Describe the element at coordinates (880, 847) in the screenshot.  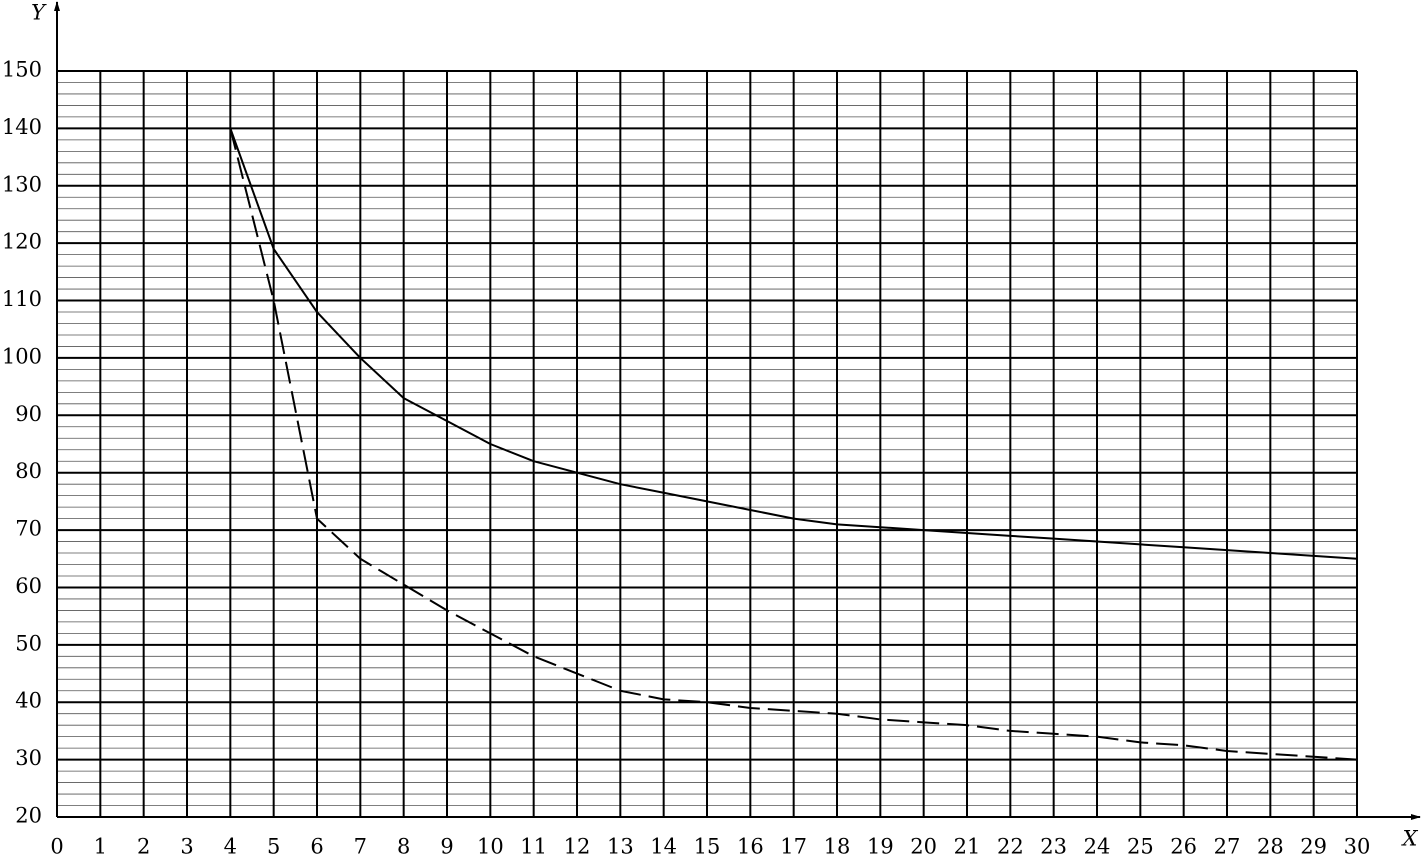
I see `x-tick-label: 19` at that location.